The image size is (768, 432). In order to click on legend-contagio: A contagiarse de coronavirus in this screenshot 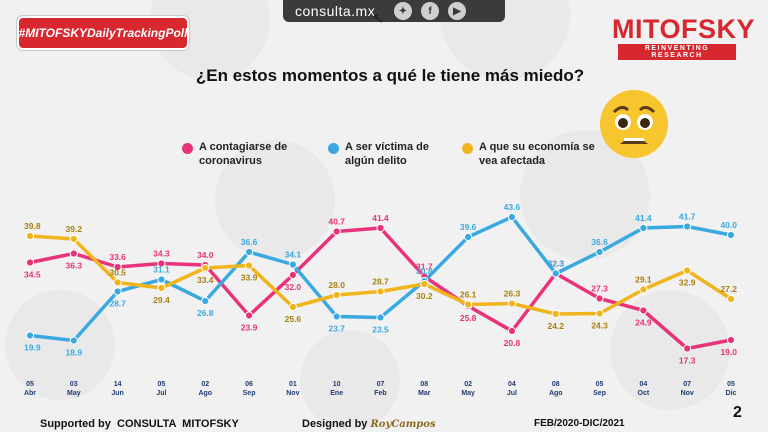, I will do `click(252, 154)`.